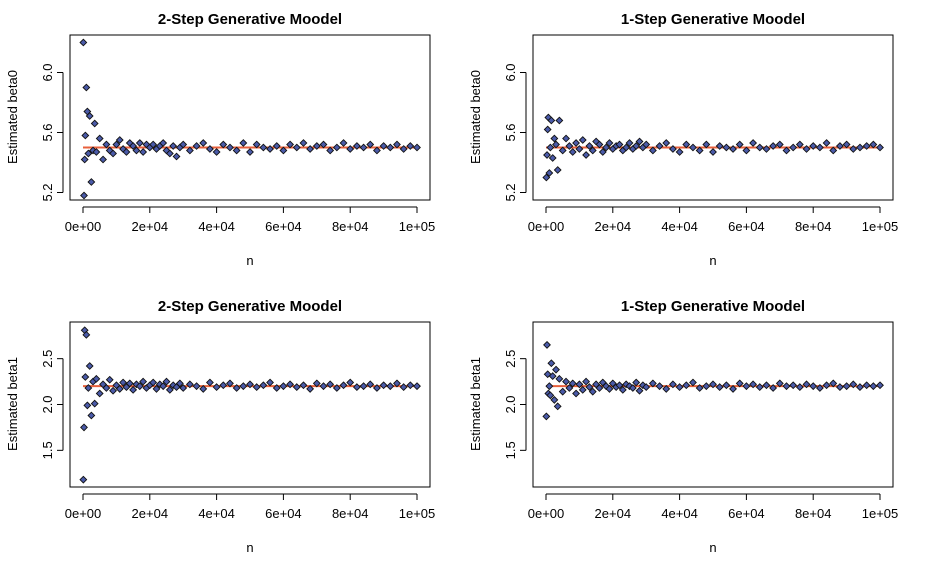 The height and width of the screenshot is (574, 929). I want to click on chart-title: 1-Step Generative Moodel, so click(713, 306).